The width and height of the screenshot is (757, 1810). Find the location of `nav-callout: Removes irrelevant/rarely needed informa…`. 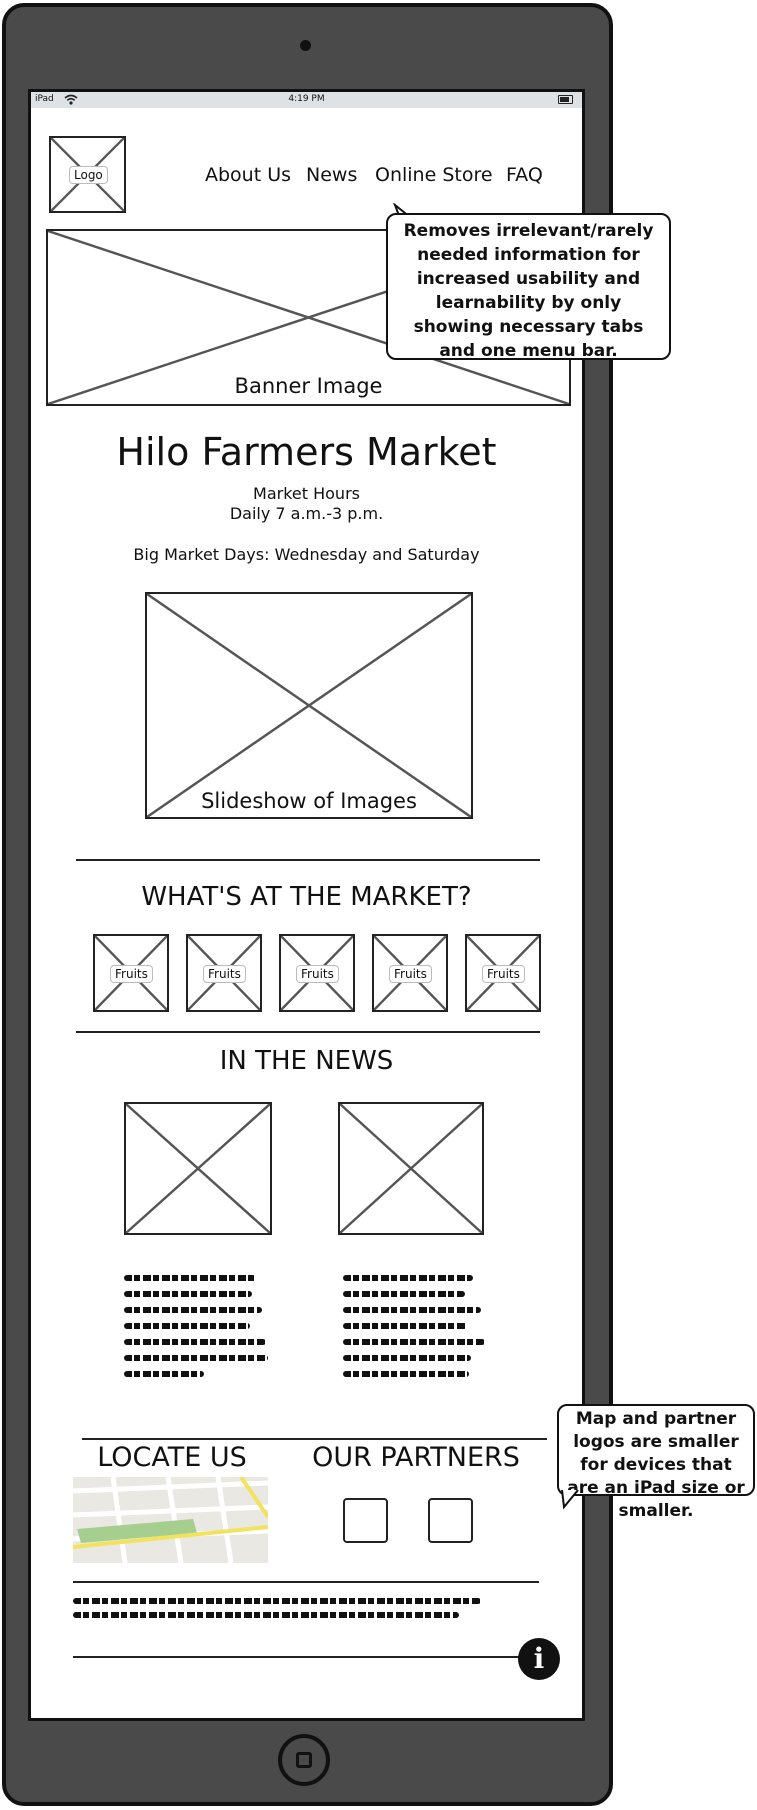

nav-callout: Removes irrelevant/rarely needed informa… is located at coordinates (528, 287).